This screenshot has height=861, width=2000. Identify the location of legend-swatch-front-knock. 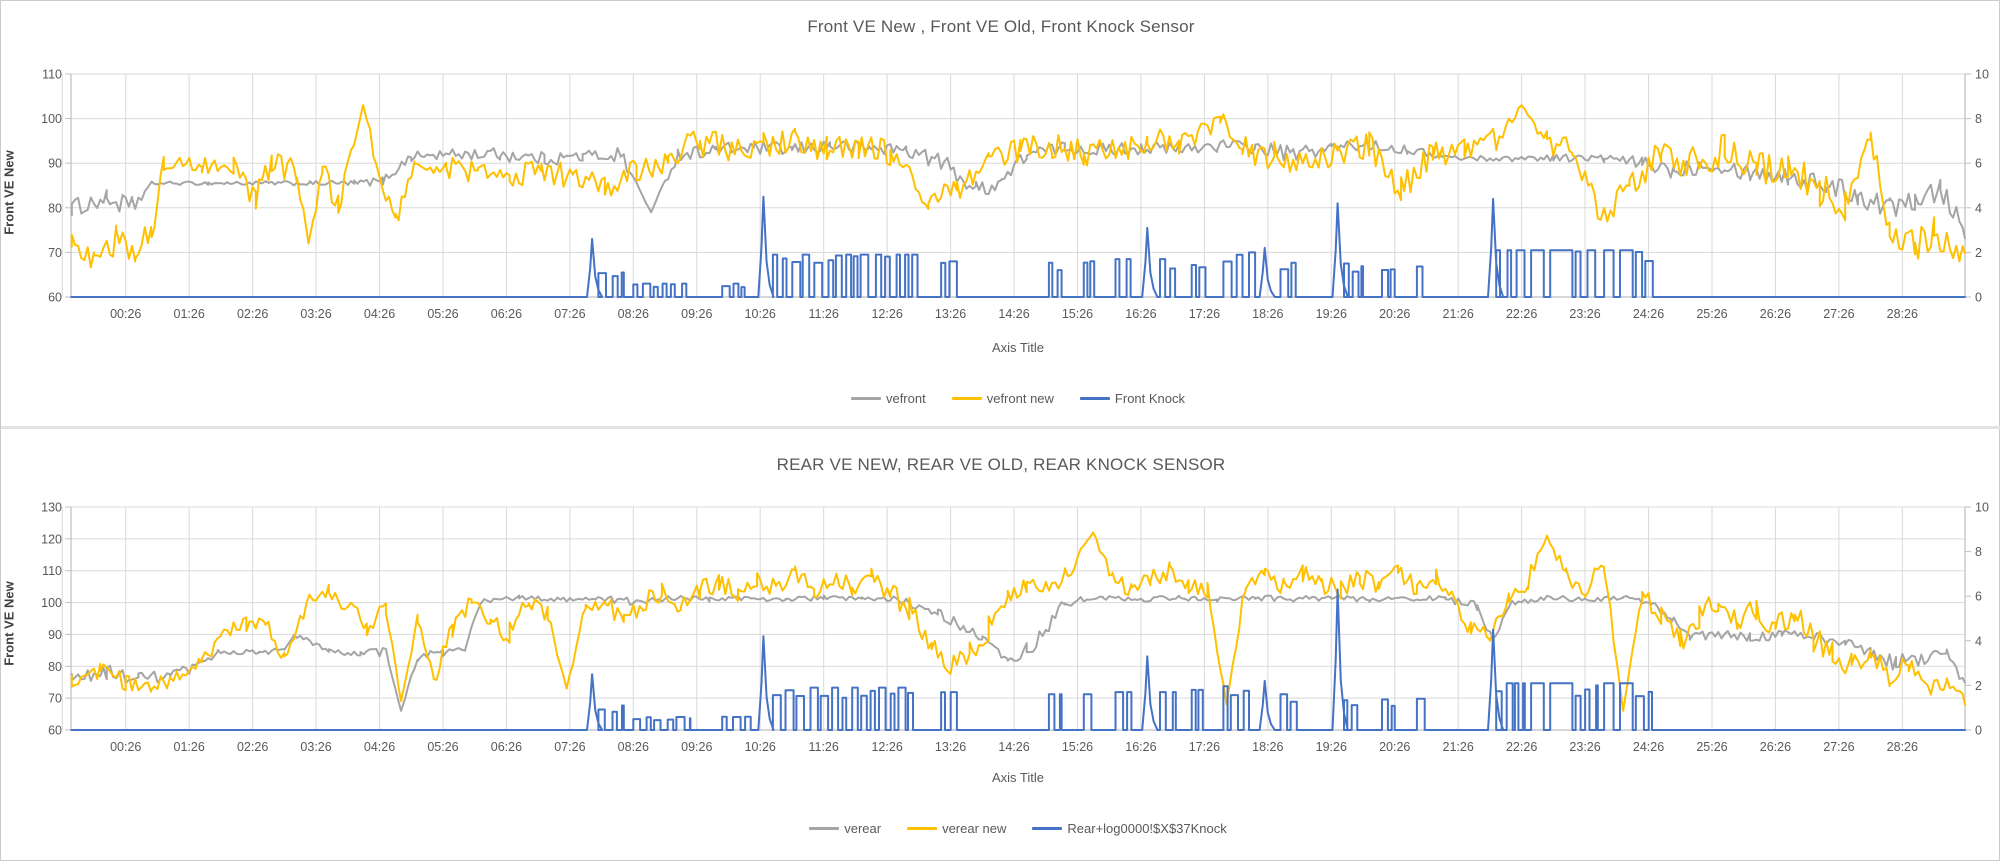
(1094, 398).